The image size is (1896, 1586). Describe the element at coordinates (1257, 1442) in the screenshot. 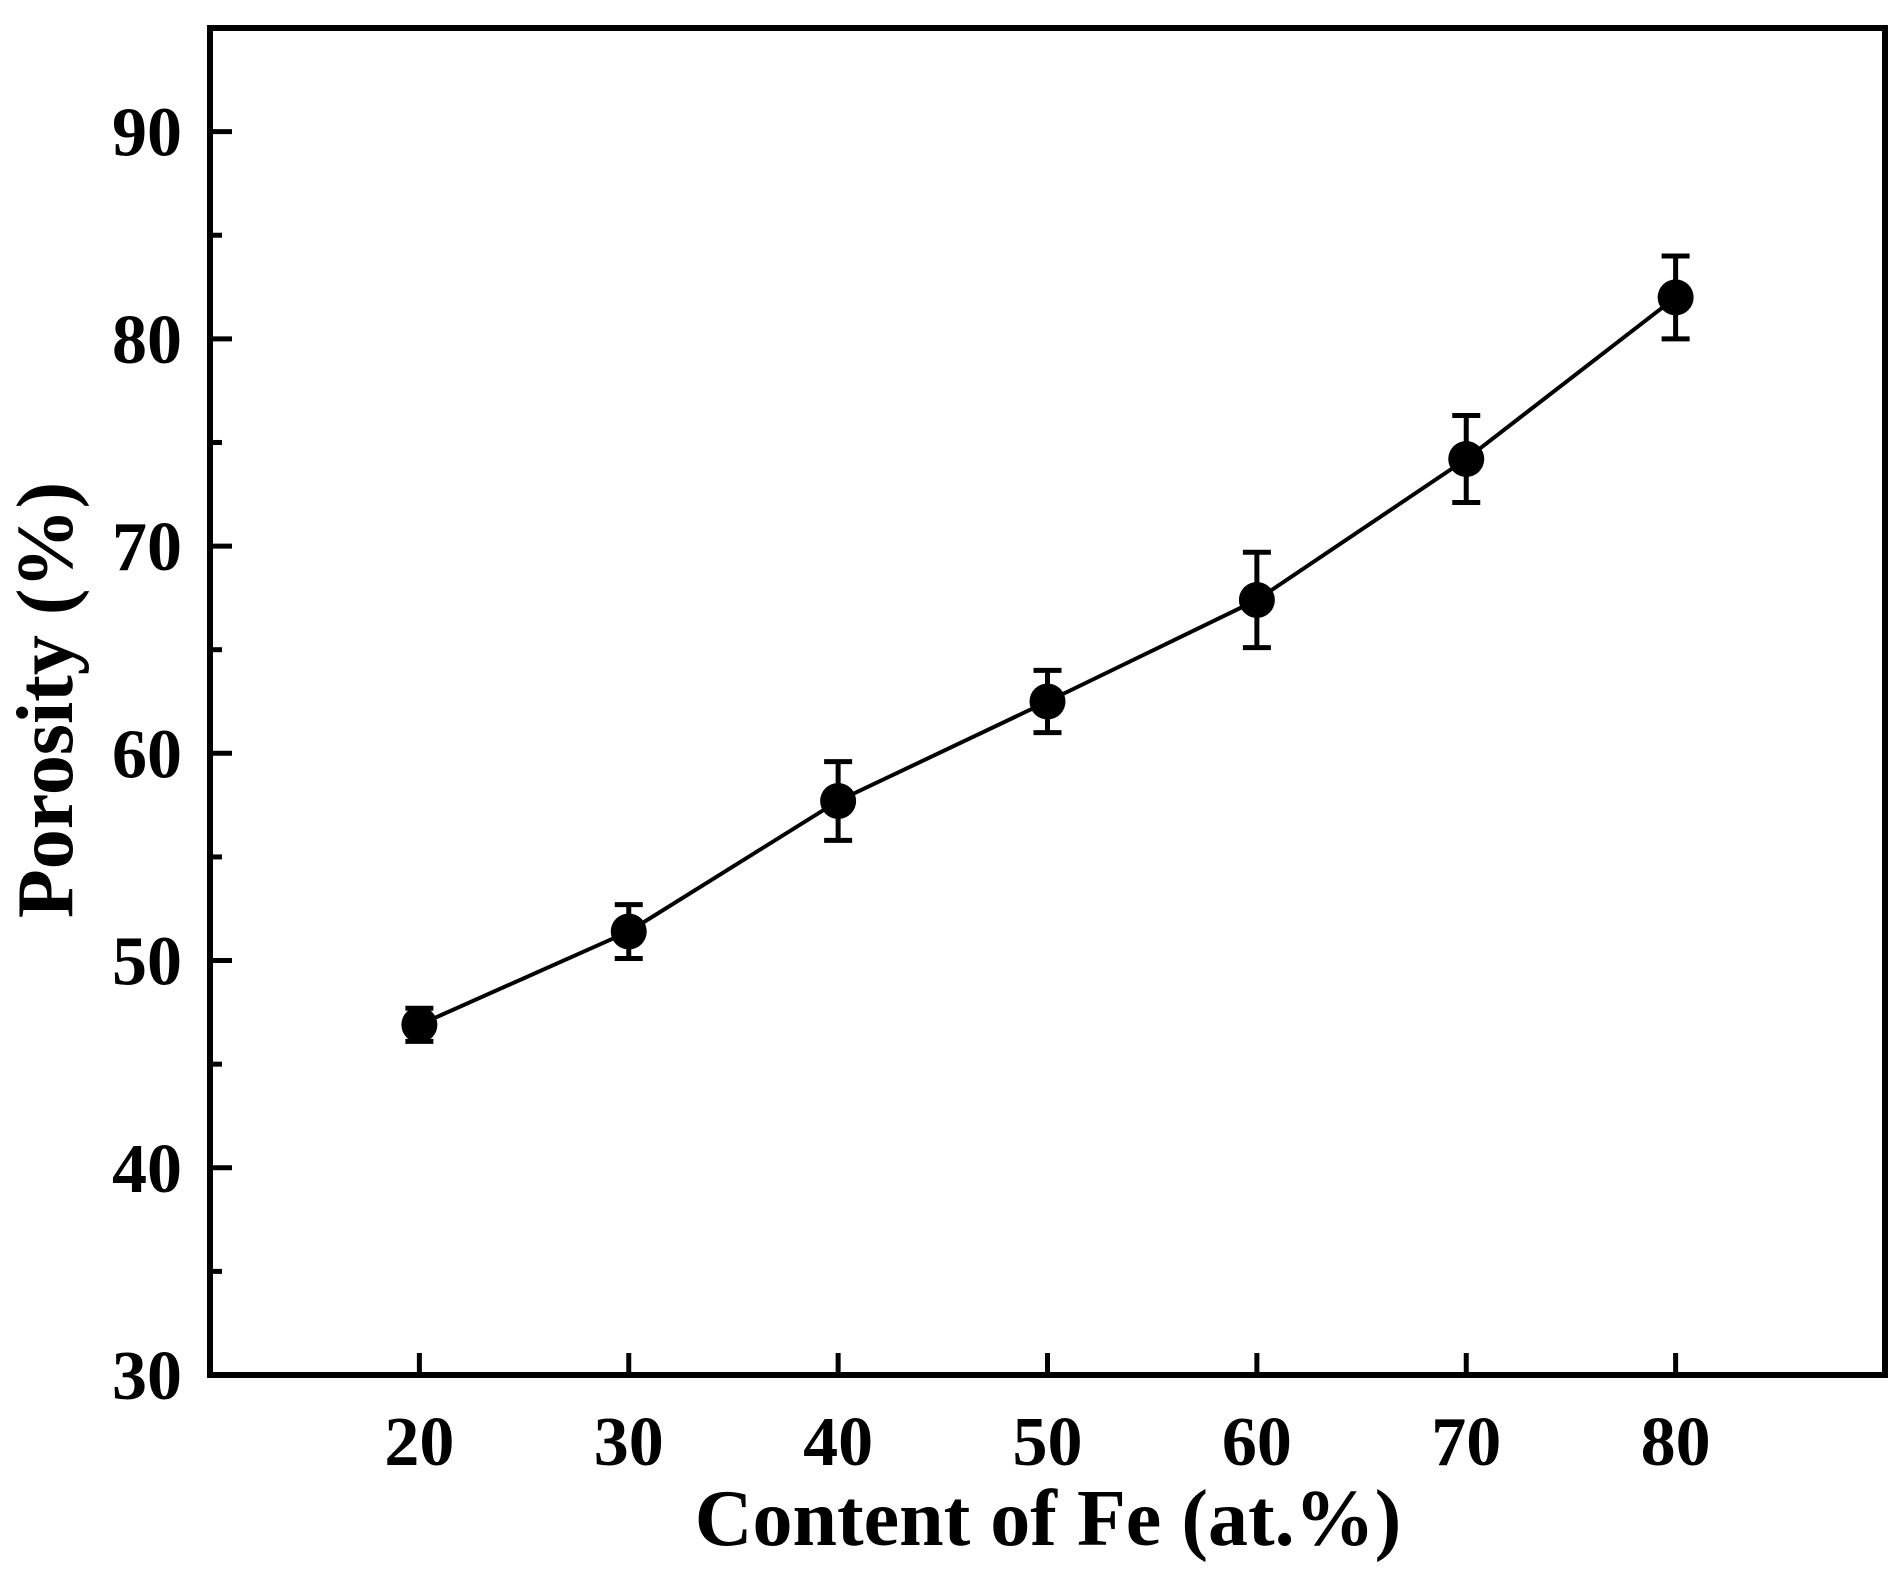

I see `x-tick-label: 60` at that location.